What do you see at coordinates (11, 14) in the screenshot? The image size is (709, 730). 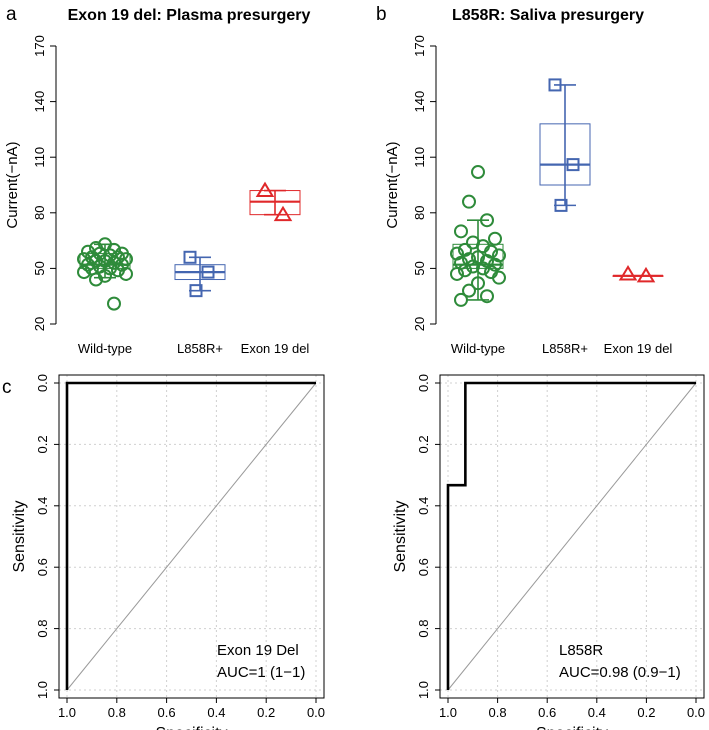 I see `panel-letter-a: a` at bounding box center [11, 14].